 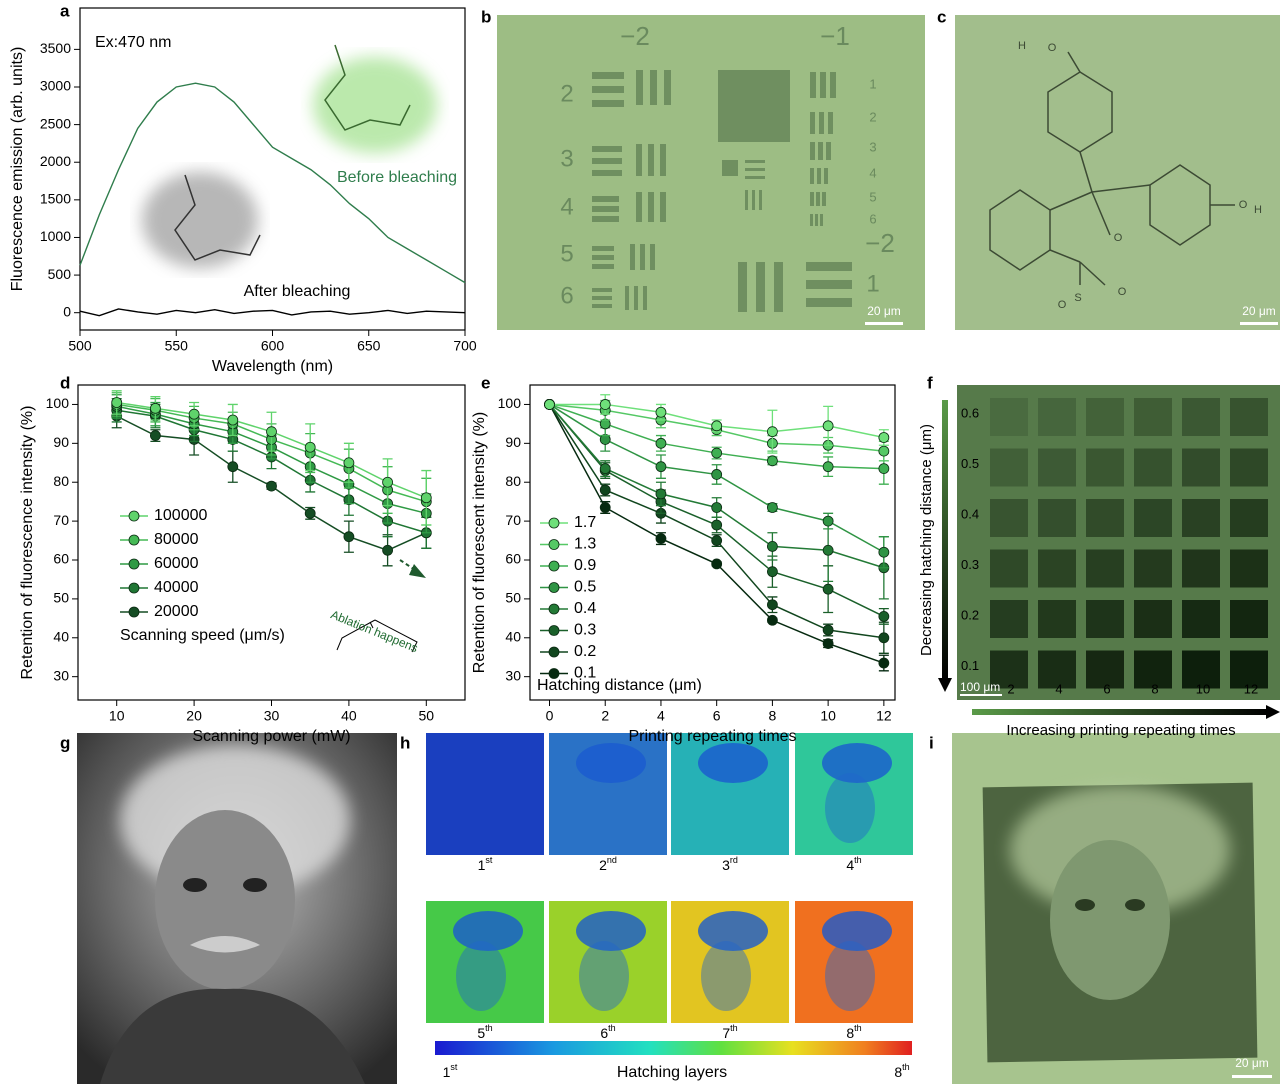 What do you see at coordinates (272, 716) in the screenshot?
I see `x-tick-label: 30` at bounding box center [272, 716].